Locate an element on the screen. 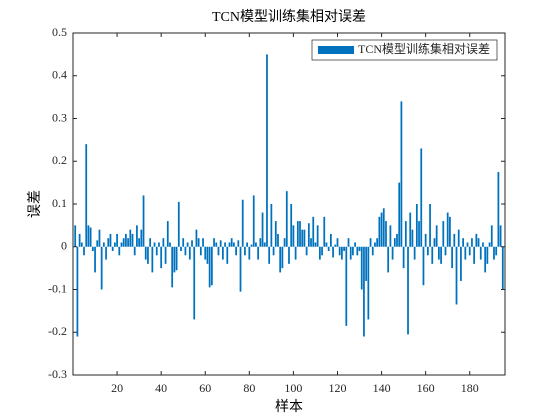 This screenshot has height=420, width=560. x-tick-label: 80 is located at coordinates (249, 388).